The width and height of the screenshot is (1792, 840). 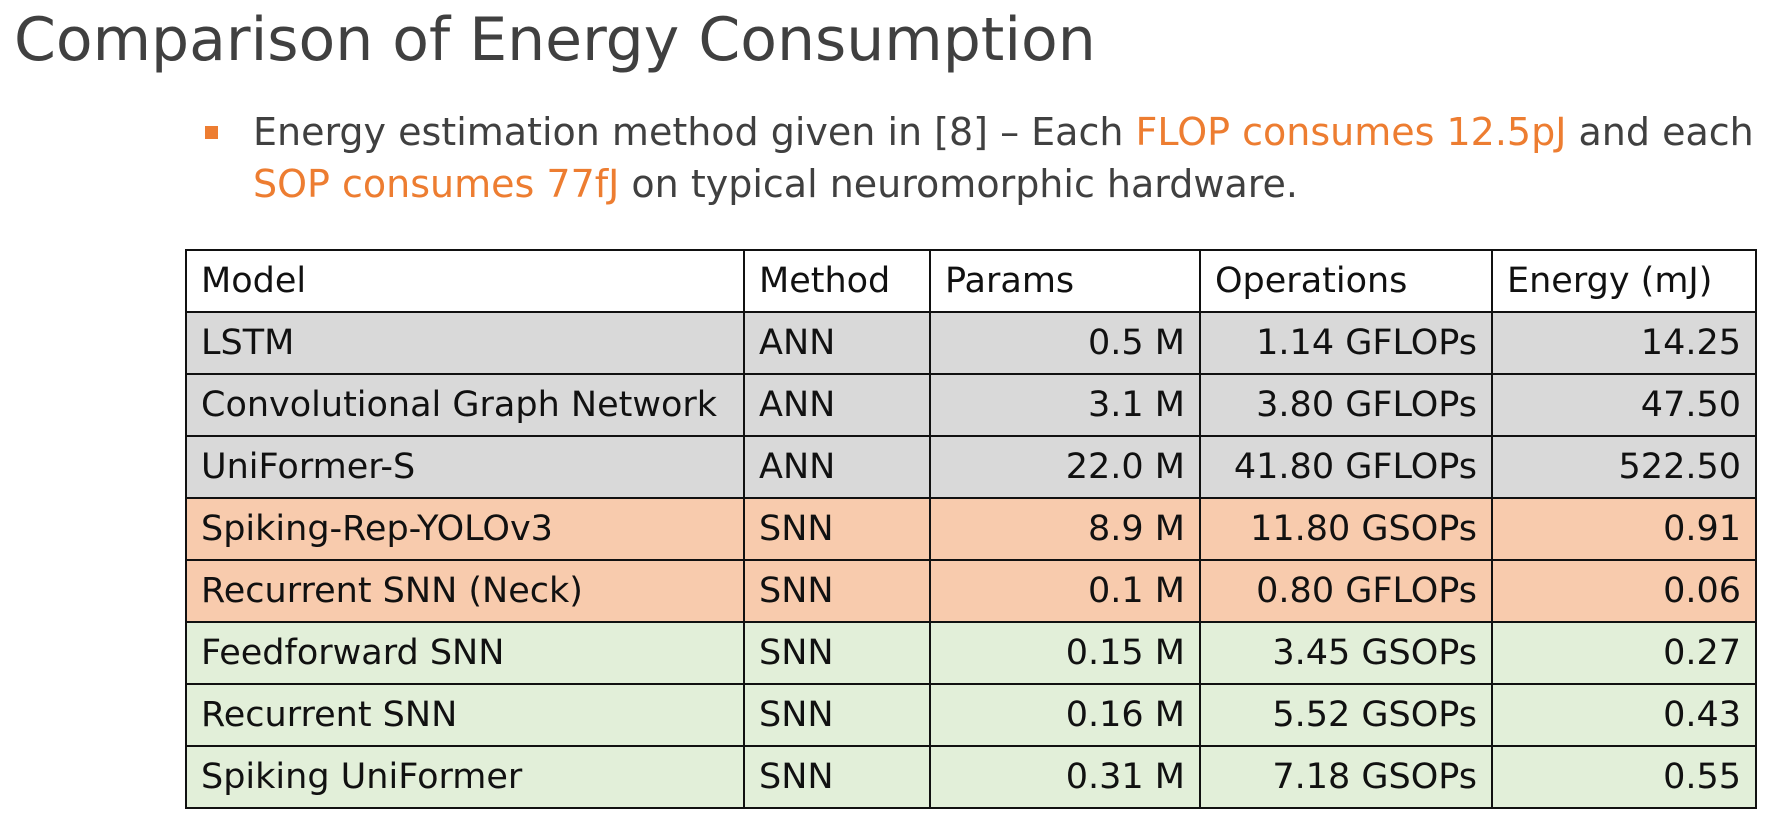 What do you see at coordinates (1065, 343) in the screenshot?
I see `cell-params: 0.5 M` at bounding box center [1065, 343].